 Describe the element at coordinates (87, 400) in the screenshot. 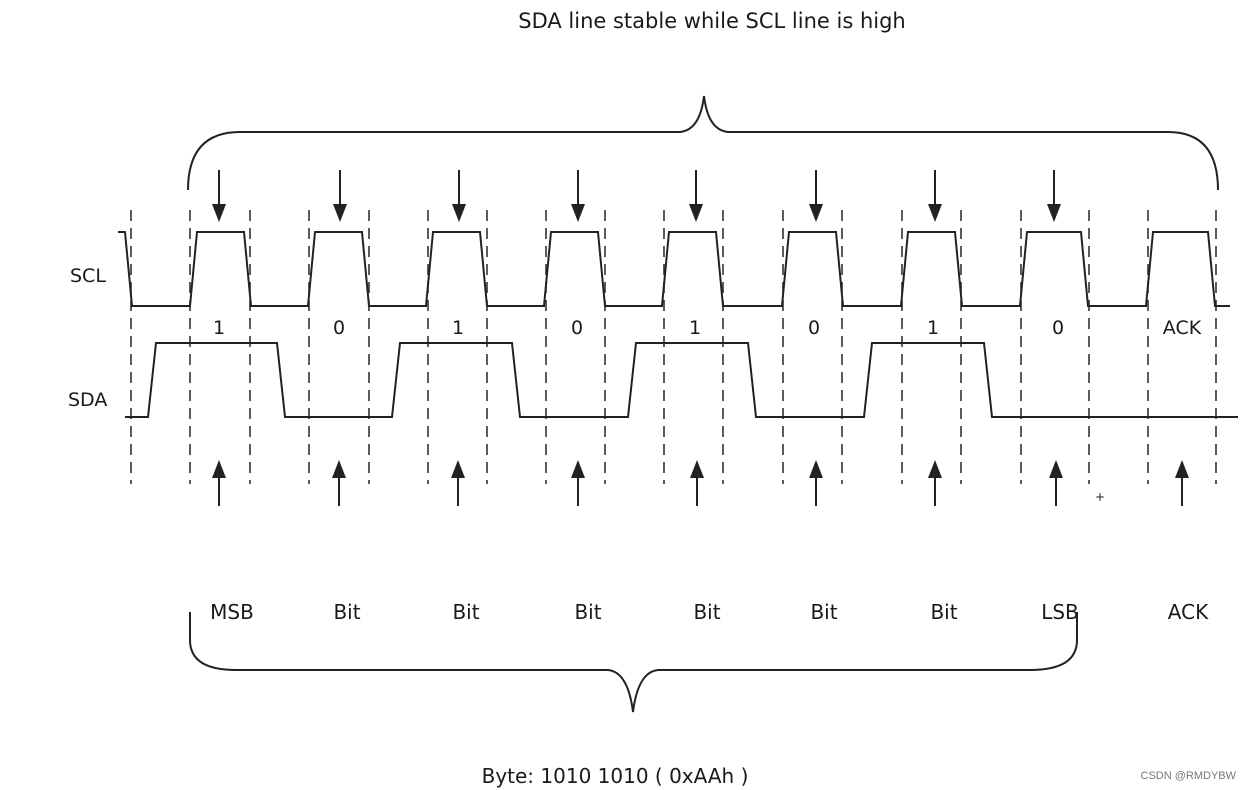

I see `sda-label: SDA` at that location.